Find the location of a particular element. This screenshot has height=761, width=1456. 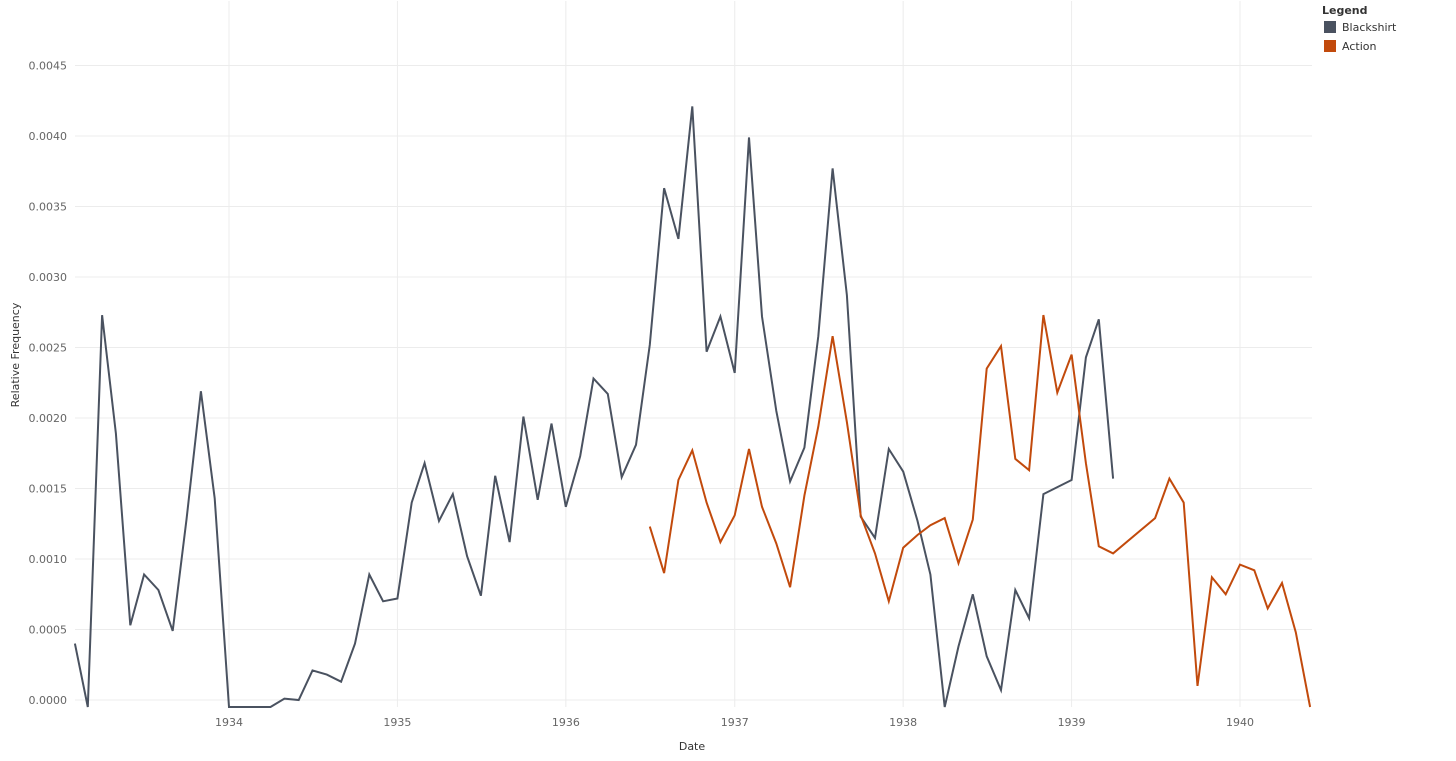

legend-swatch-action is located at coordinates (1330, 46).